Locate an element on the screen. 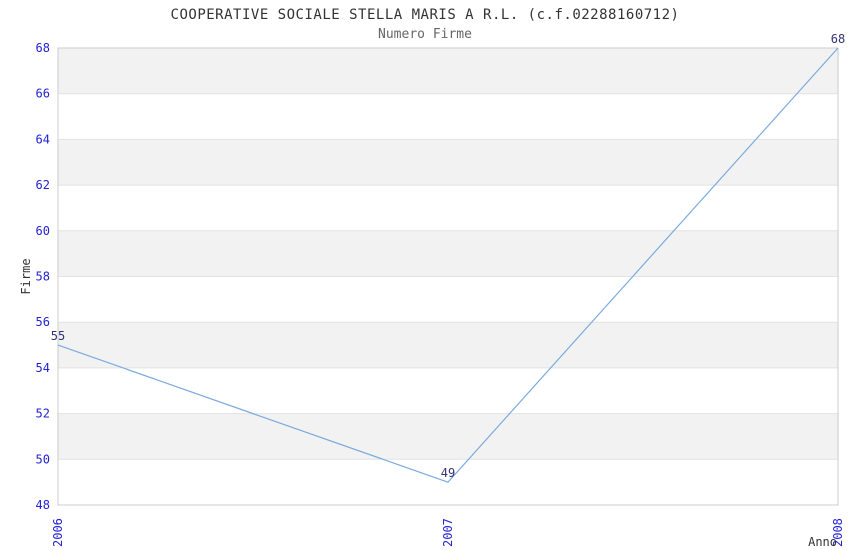 The height and width of the screenshot is (550, 850). y-tick-label: 66 is located at coordinates (43, 94).